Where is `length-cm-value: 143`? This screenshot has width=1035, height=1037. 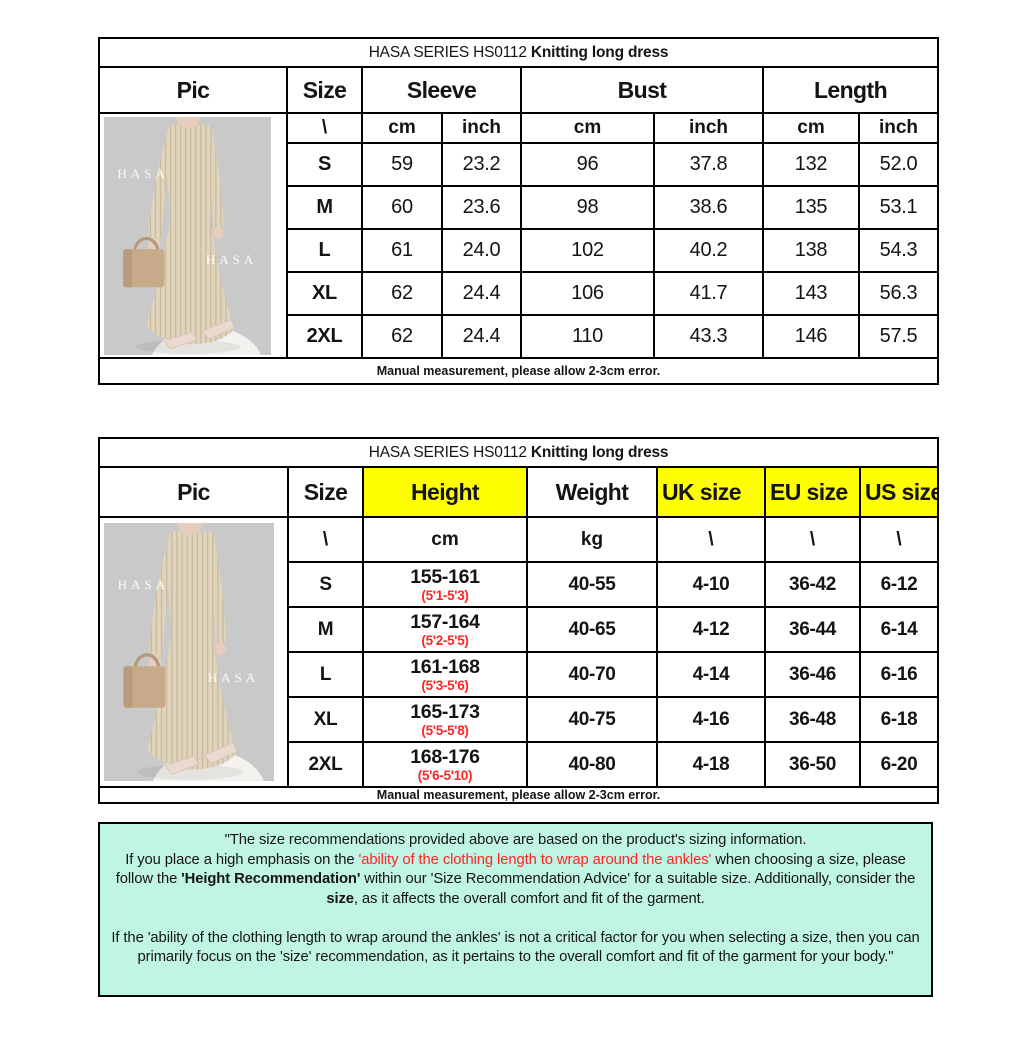 length-cm-value: 143 is located at coordinates (811, 293).